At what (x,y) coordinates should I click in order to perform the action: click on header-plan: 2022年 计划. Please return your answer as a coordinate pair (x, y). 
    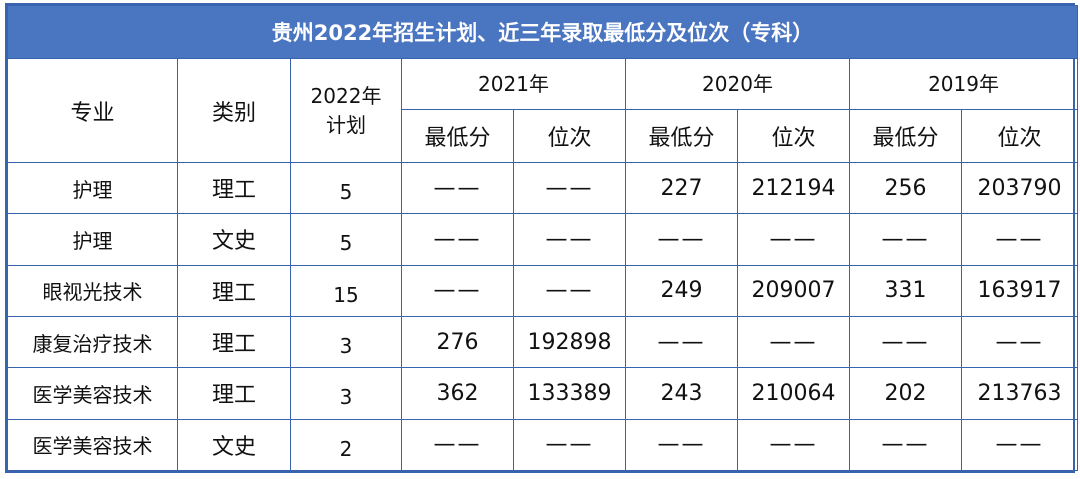
    Looking at the image, I should click on (346, 110).